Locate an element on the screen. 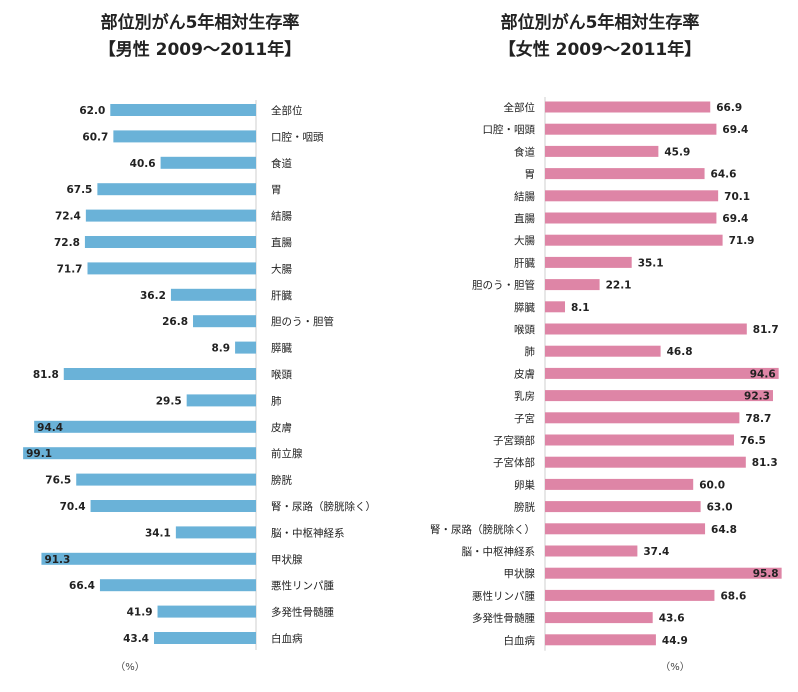  male-value-label: 67.5 is located at coordinates (79, 190).